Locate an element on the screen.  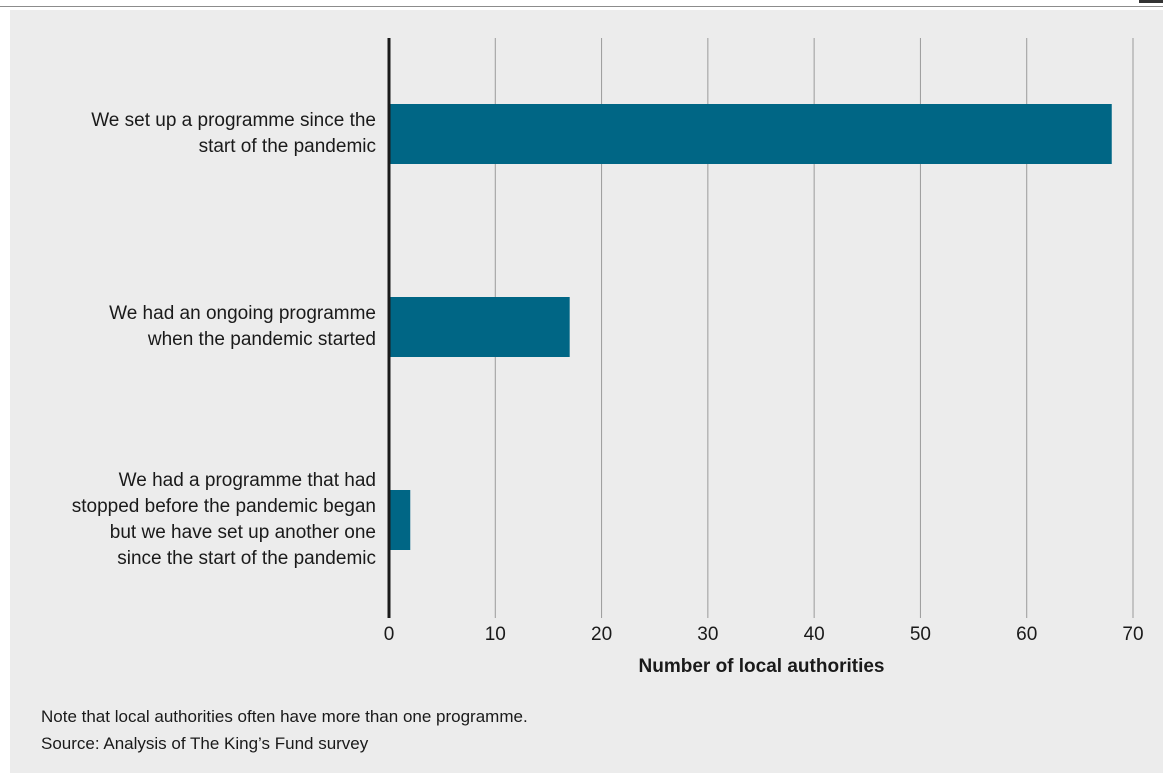
category-label-line: since the start of the pandemic is located at coordinates (246, 558).